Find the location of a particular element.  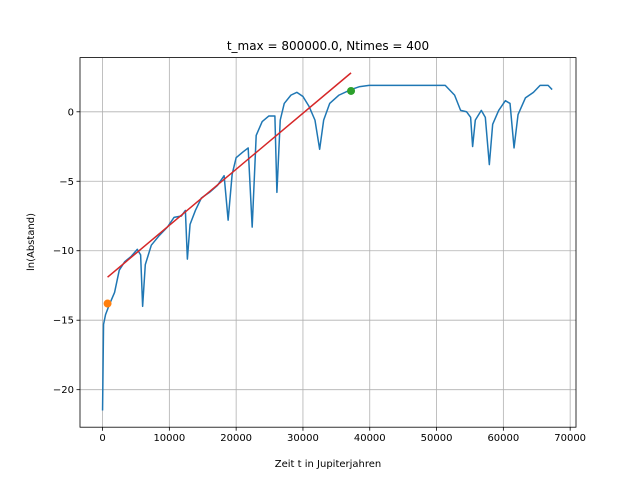

x-tick-label: 0 is located at coordinates (102, 438).